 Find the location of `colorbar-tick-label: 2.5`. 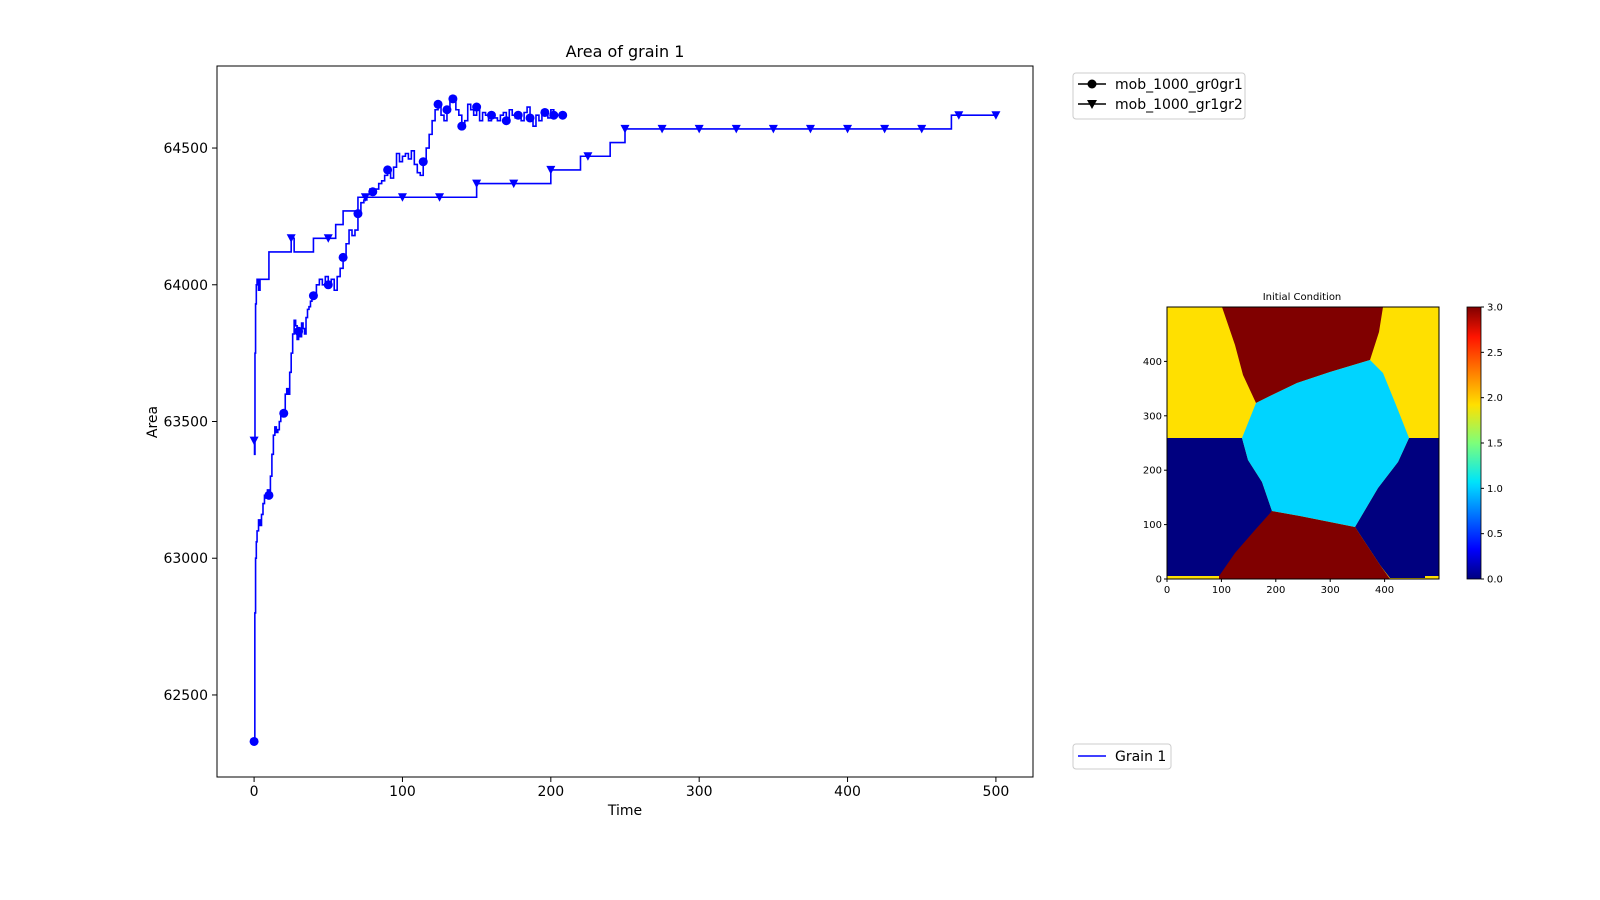

colorbar-tick-label: 2.5 is located at coordinates (1495, 353).